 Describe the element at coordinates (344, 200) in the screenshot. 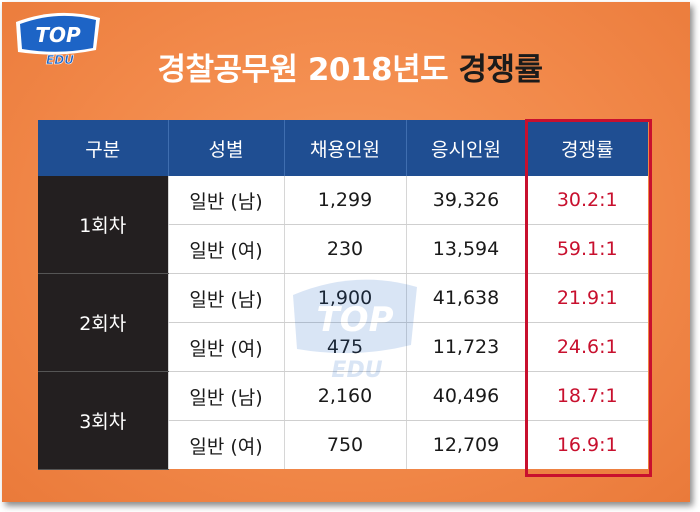

I see `hired-cell: 1,299` at that location.